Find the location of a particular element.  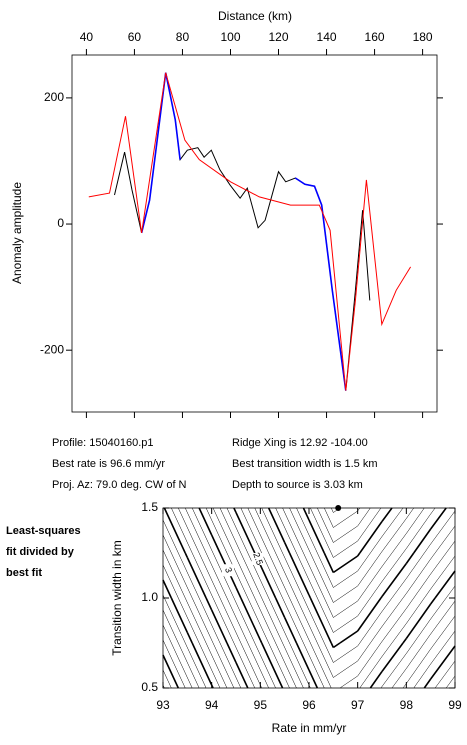

side-label: fit divided by is located at coordinates (40, 552).